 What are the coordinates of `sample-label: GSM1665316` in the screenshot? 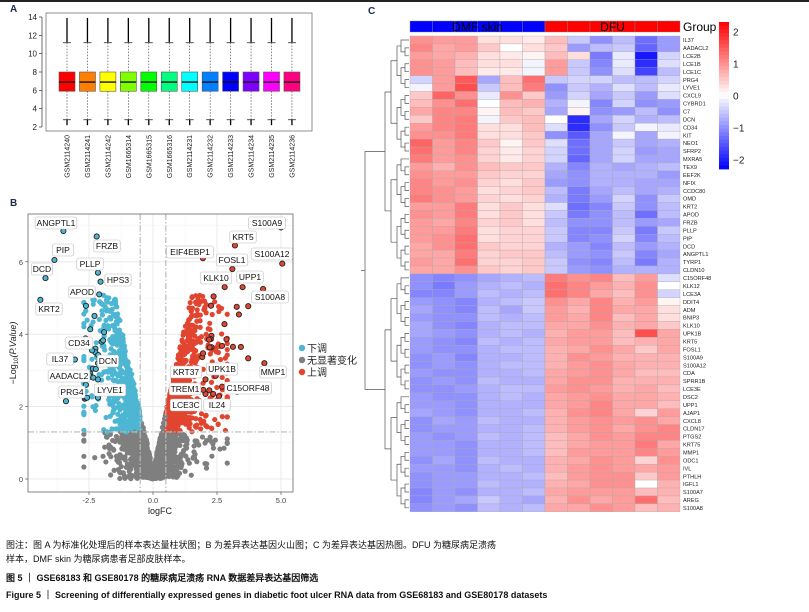 It's located at (170, 156).